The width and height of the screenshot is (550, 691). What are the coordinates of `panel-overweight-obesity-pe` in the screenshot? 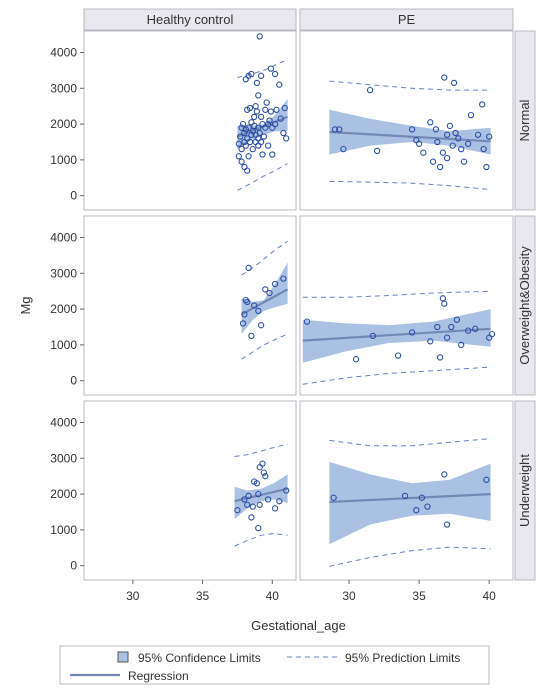 It's located at (399, 337).